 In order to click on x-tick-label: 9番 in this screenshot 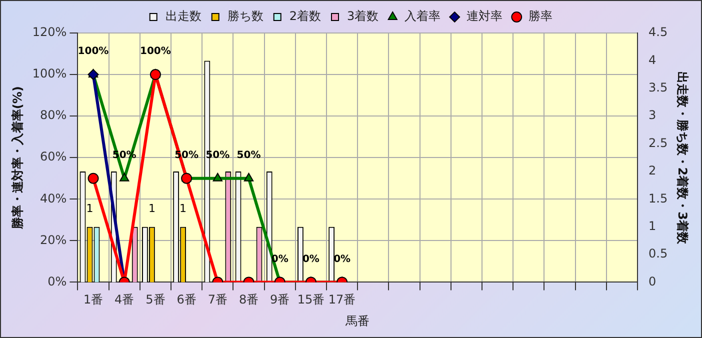, I will do `click(280, 299)`.